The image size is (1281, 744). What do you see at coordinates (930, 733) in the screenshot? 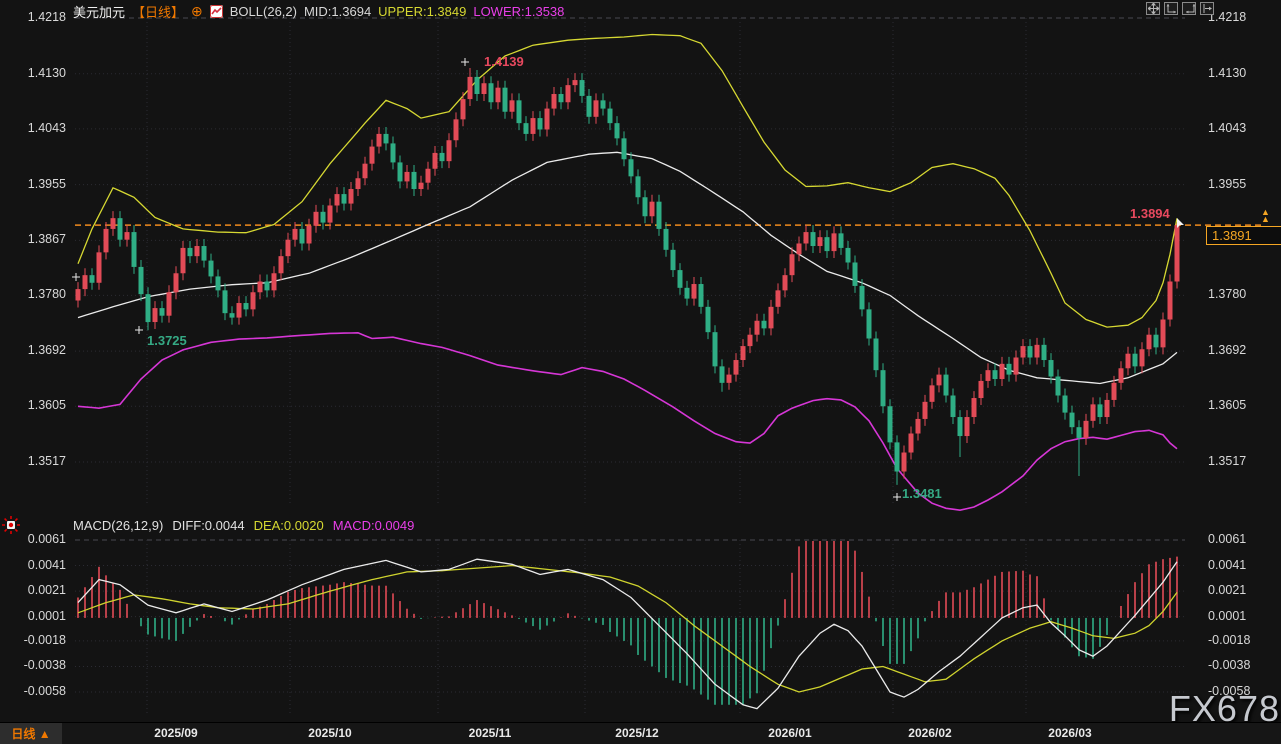
I see `time-axis-month-label: 2026/02` at bounding box center [930, 733].